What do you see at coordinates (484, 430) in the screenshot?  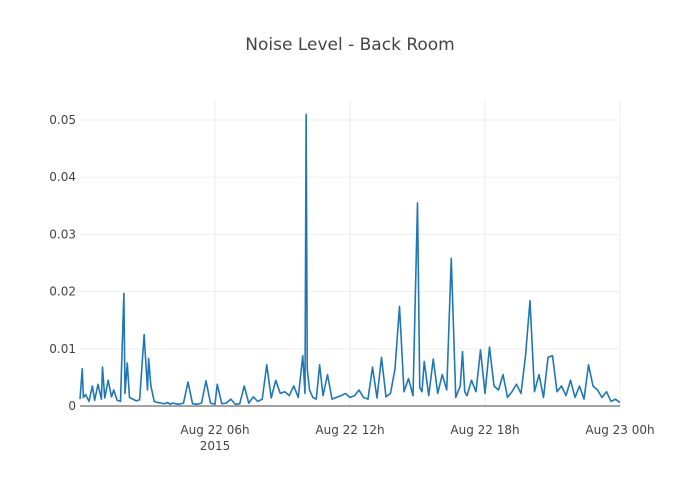 I see `x-tick-label: Aug 22 18h` at bounding box center [484, 430].